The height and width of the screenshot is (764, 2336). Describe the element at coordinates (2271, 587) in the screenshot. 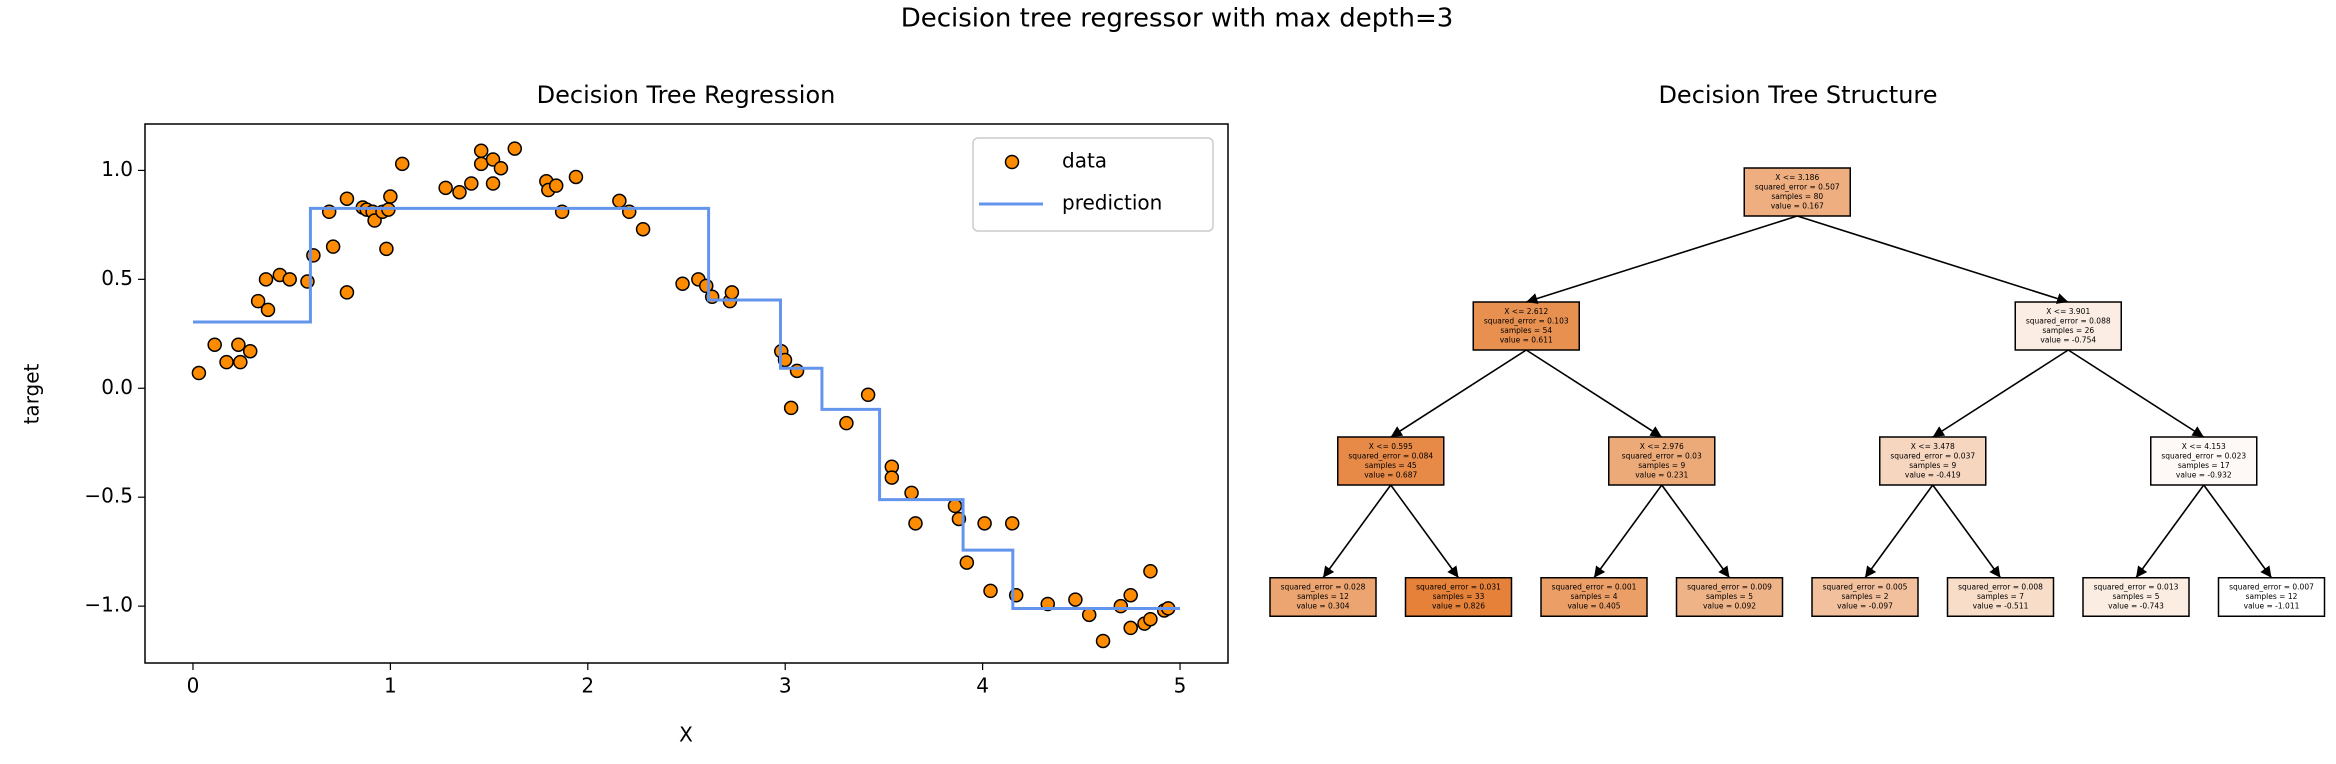

I see `node-text: squared_error = 0.007` at that location.